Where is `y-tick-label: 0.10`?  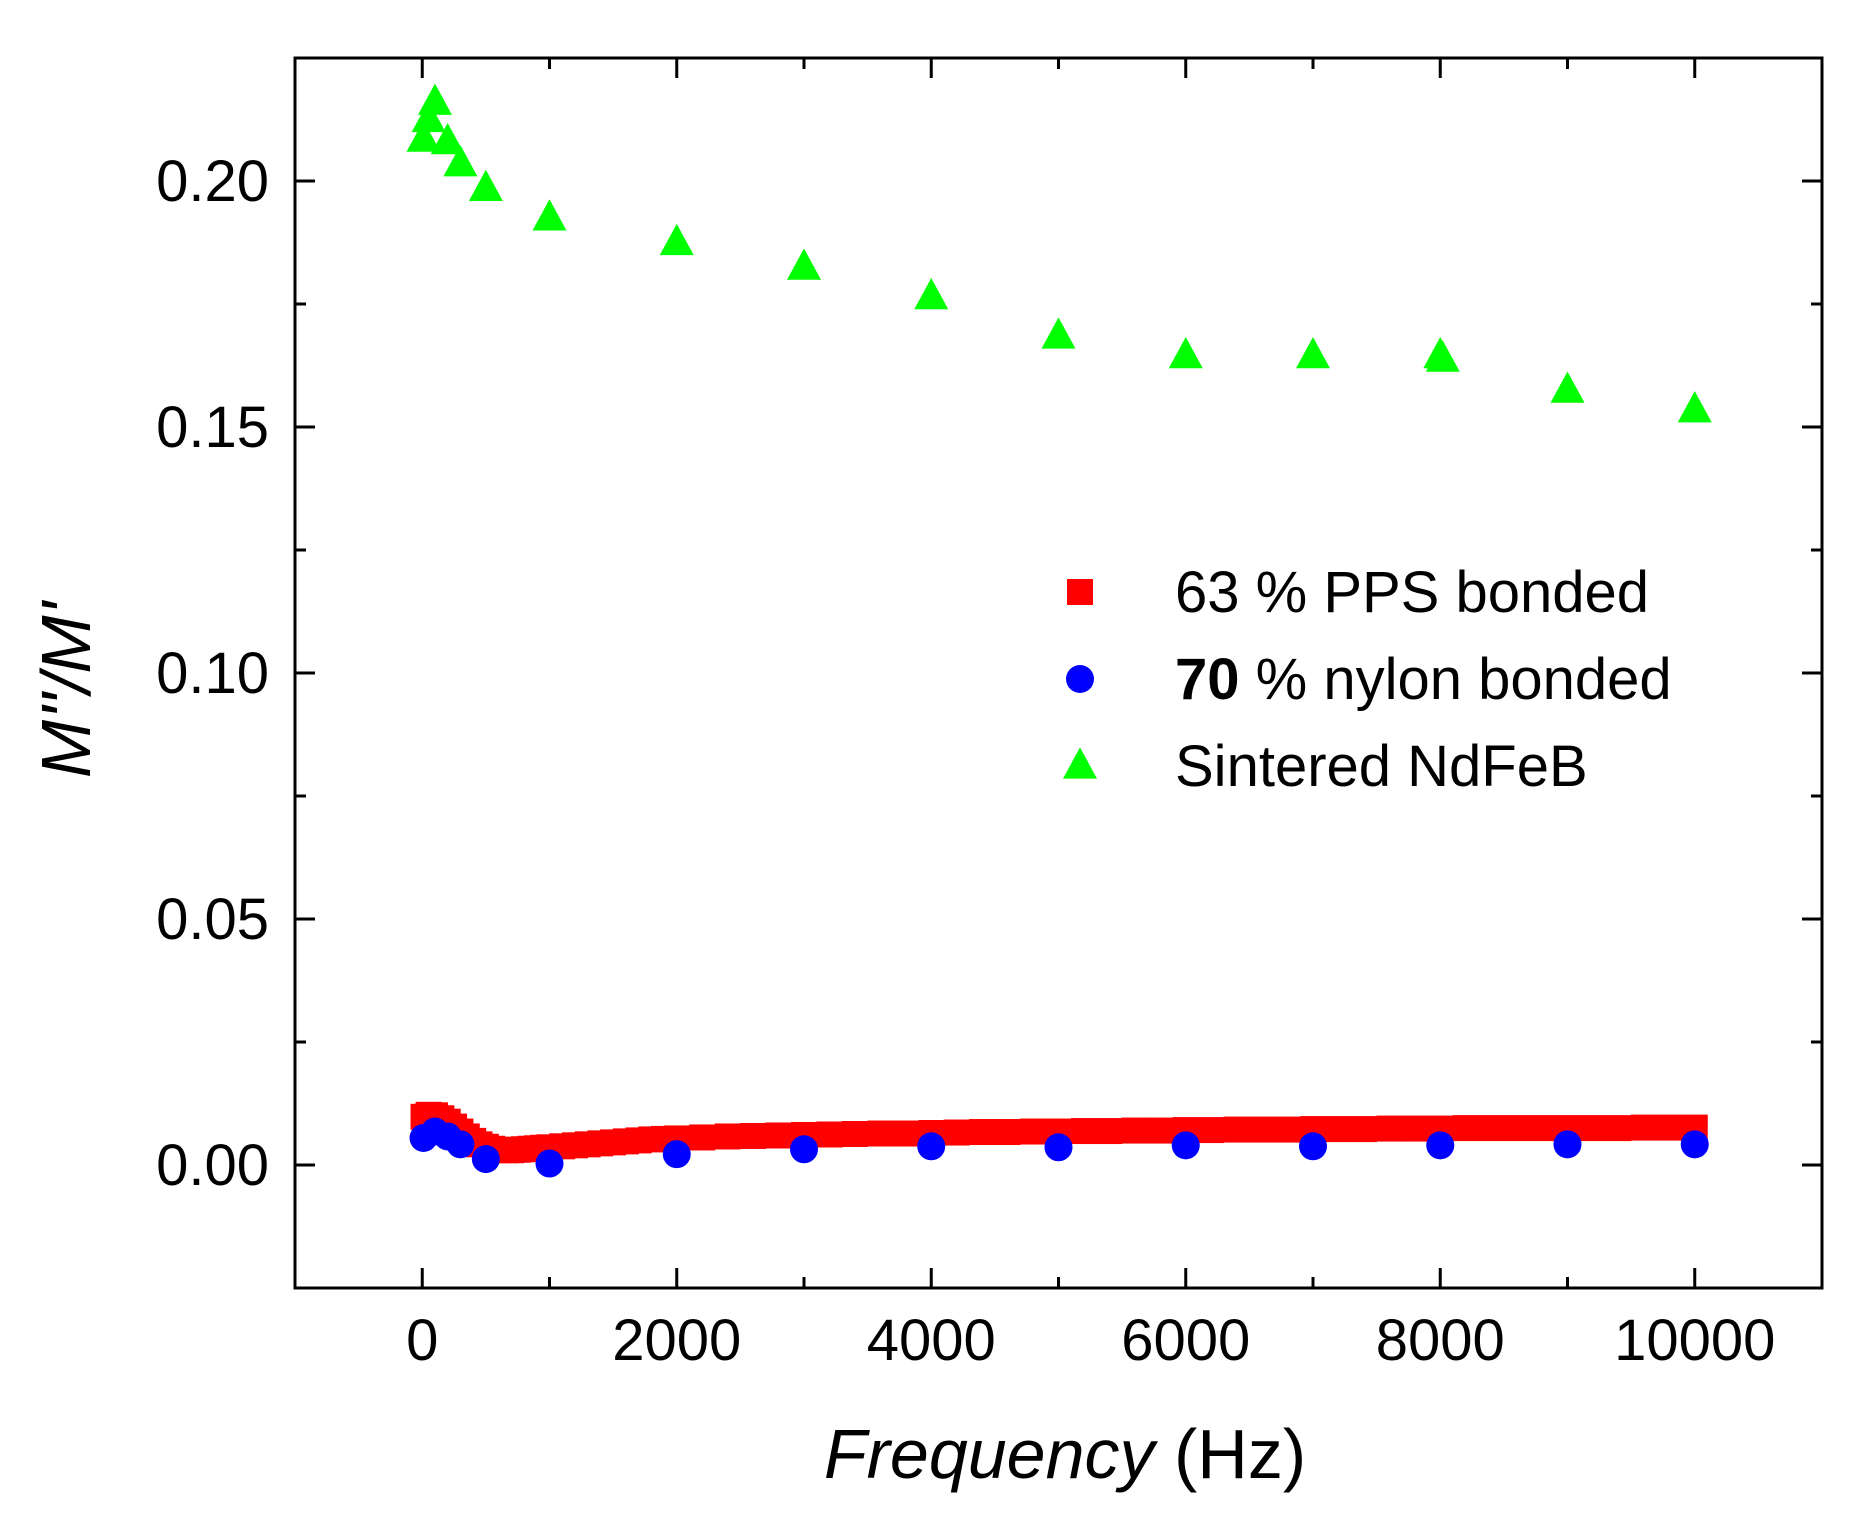
y-tick-label: 0.10 is located at coordinates (212, 673).